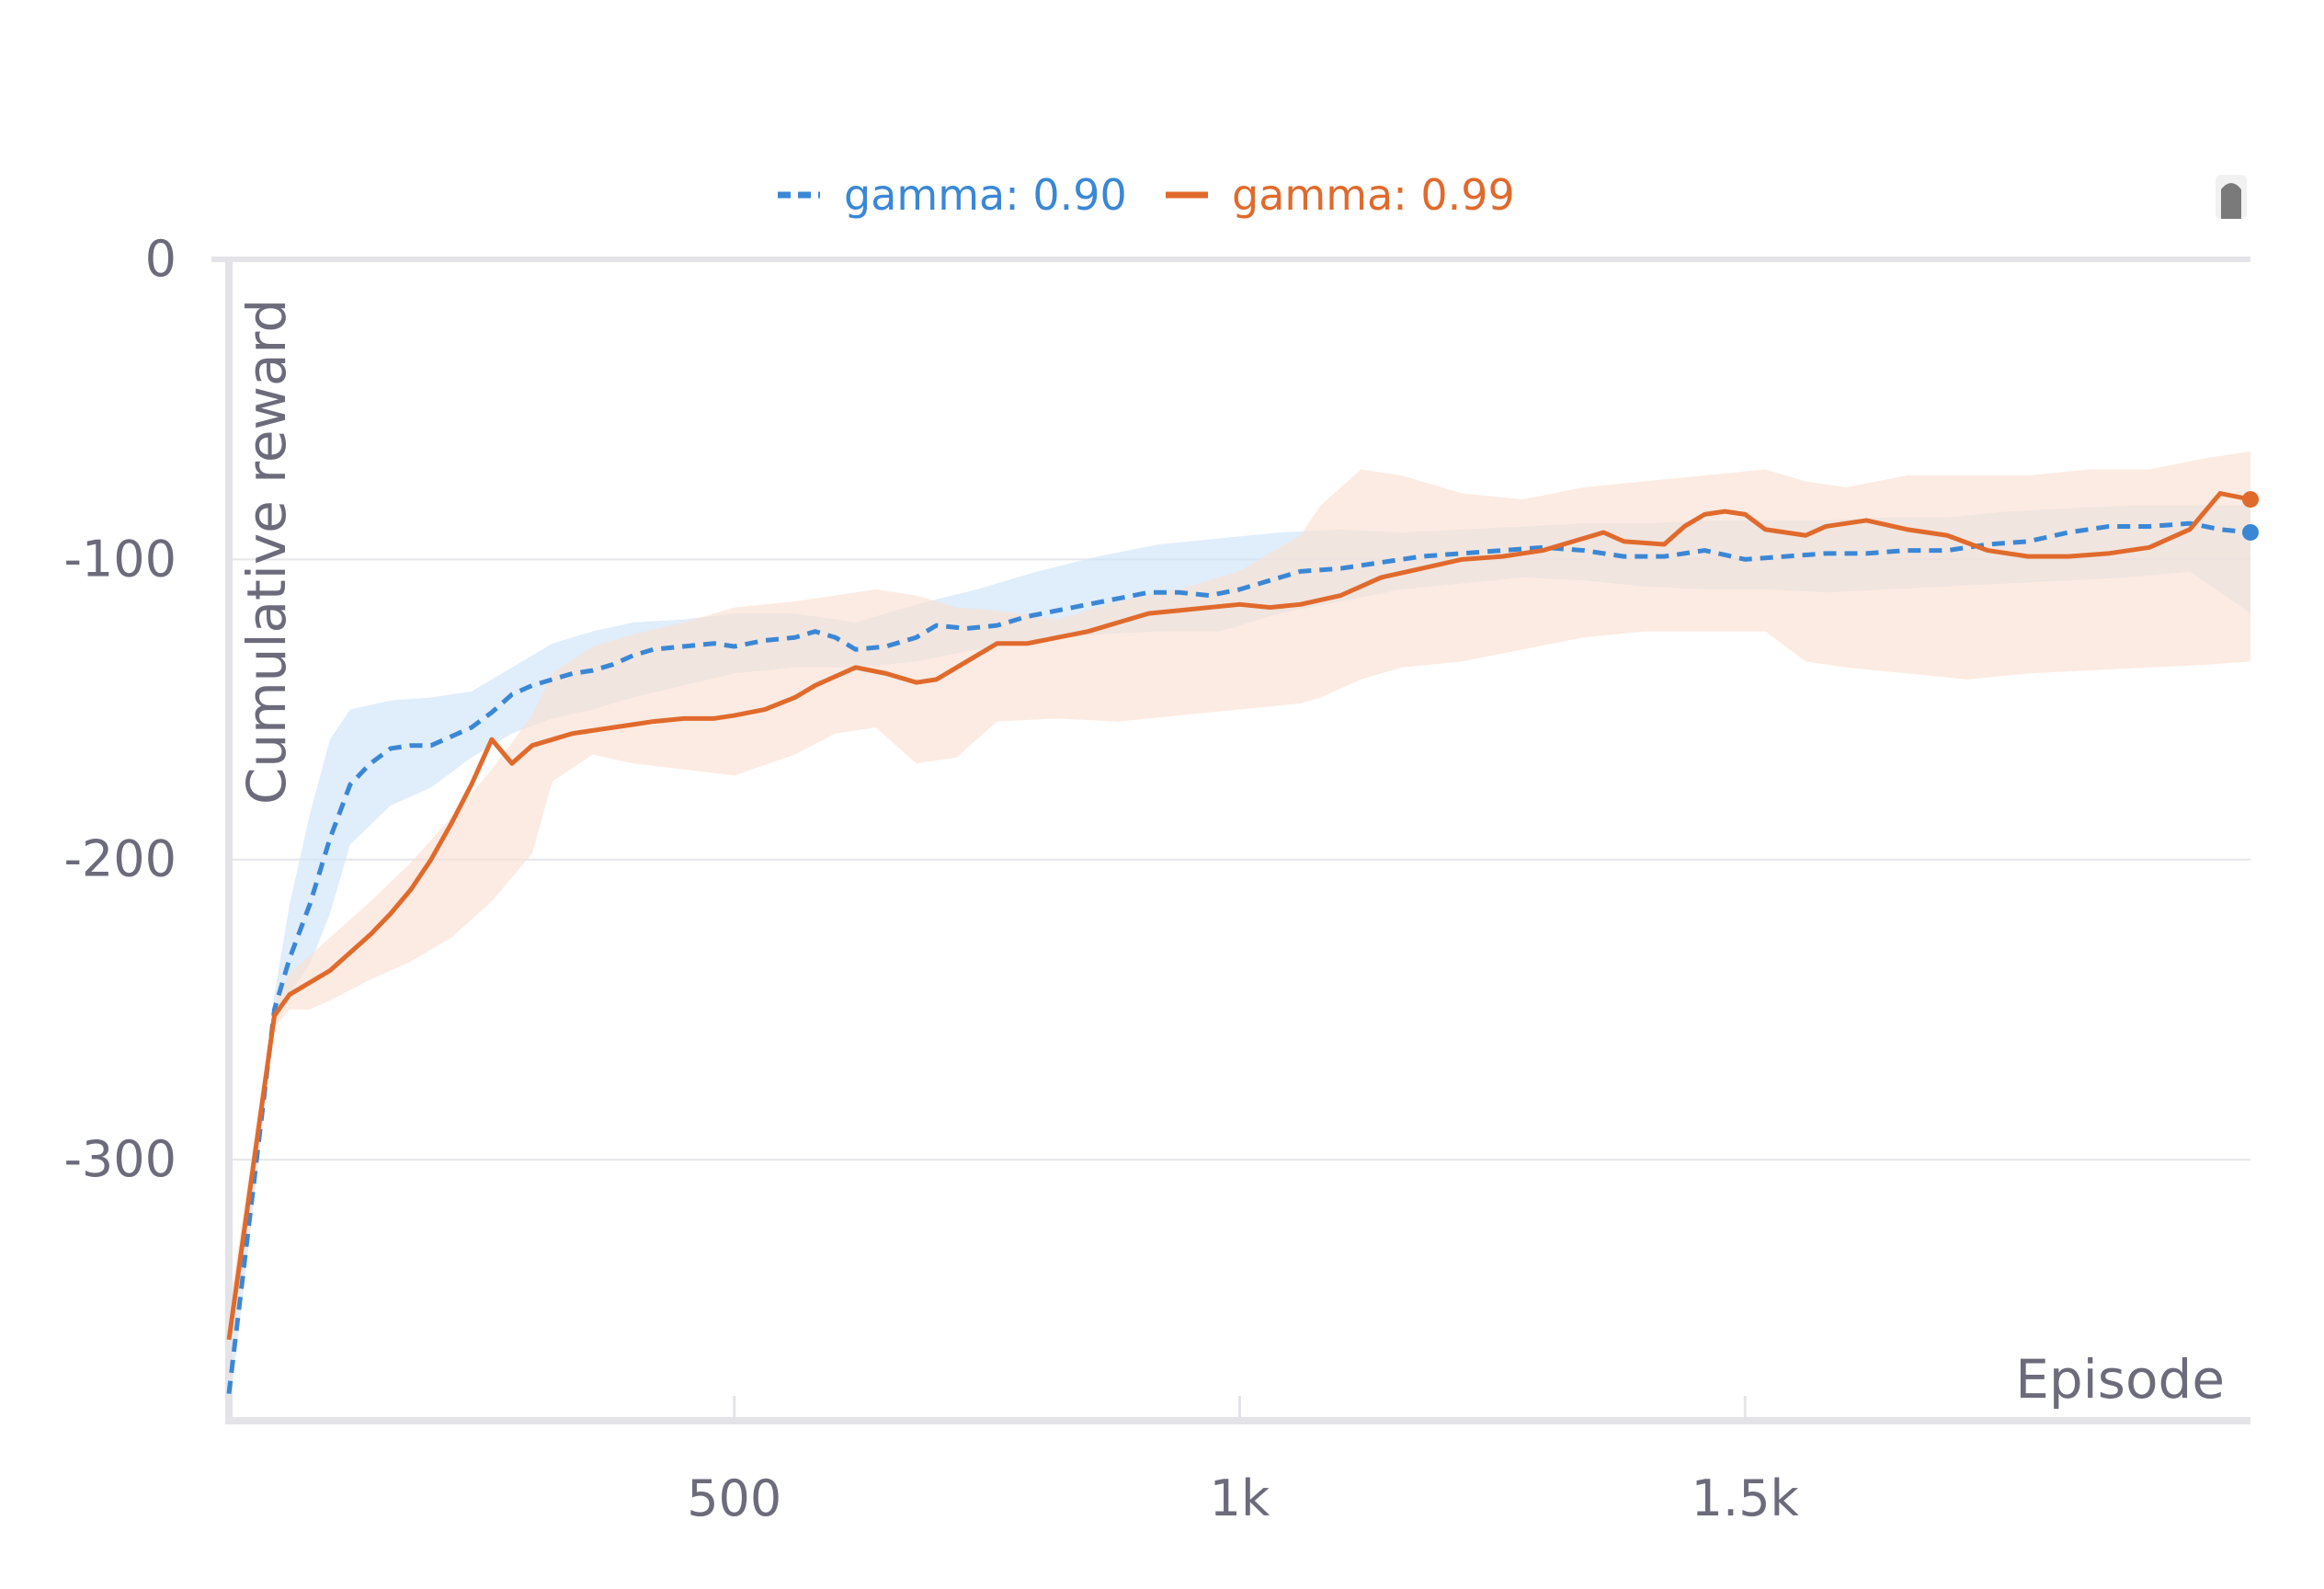  Describe the element at coordinates (2231, 197) in the screenshot. I see `chart-menu-icon` at that location.